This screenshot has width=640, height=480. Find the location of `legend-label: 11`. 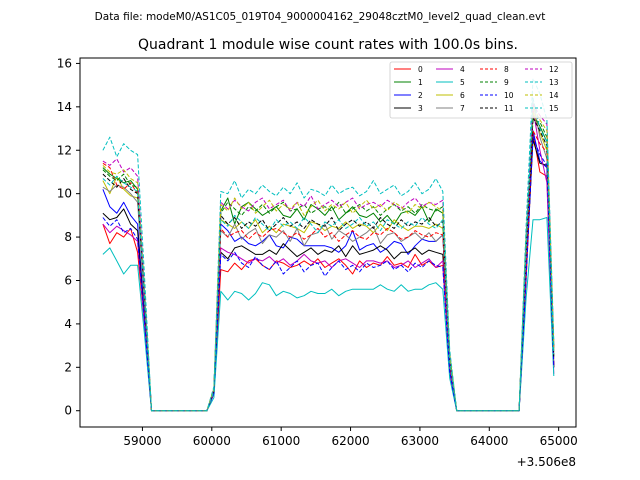

legend-label: 11 is located at coordinates (509, 108).